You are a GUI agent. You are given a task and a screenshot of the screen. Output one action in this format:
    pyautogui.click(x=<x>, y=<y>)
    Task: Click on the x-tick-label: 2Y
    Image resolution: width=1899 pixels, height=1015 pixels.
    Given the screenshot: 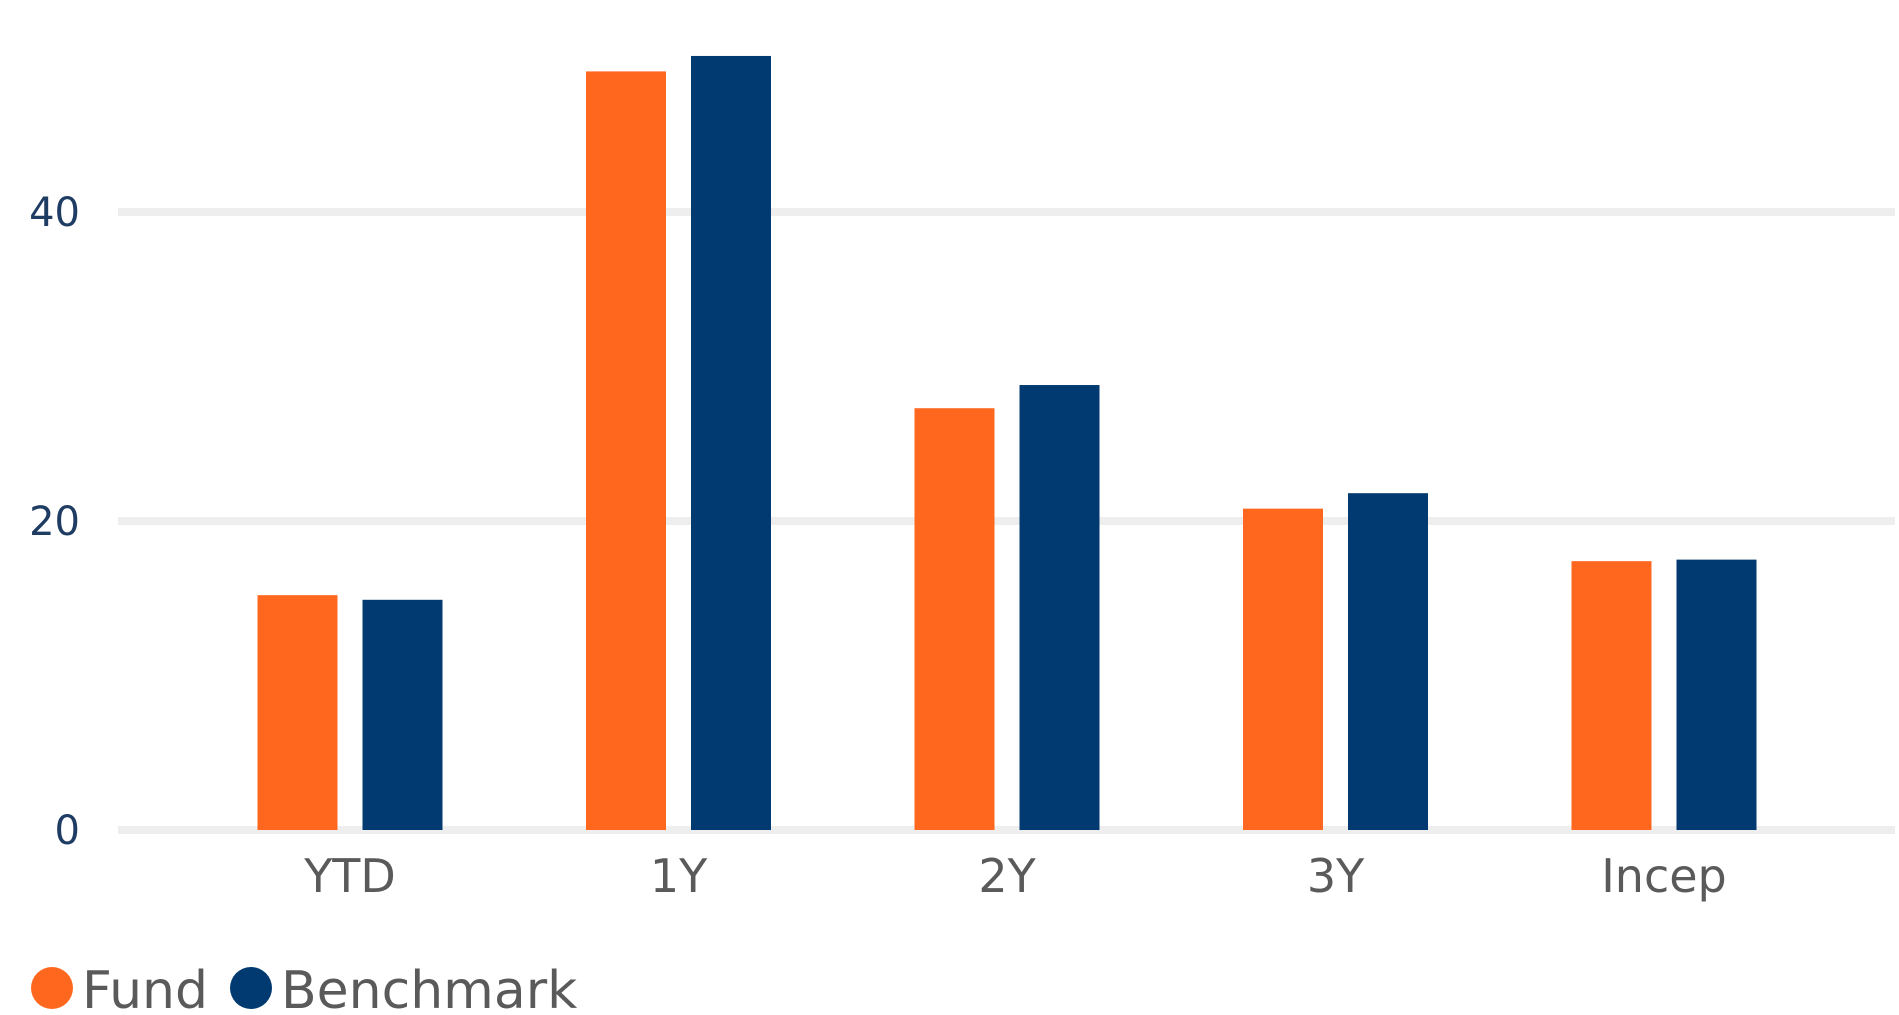 What is the action you would take?
    pyautogui.click(x=1007, y=876)
    